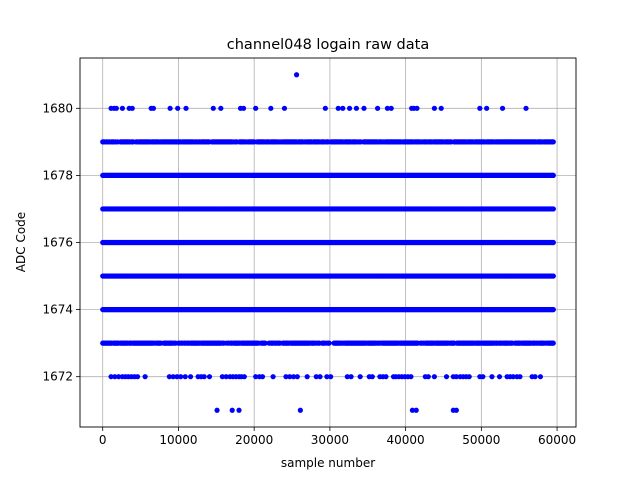 Image resolution: width=640 pixels, height=484 pixels. Describe the element at coordinates (57, 377) in the screenshot. I see `y-tick-label: 1672` at that location.